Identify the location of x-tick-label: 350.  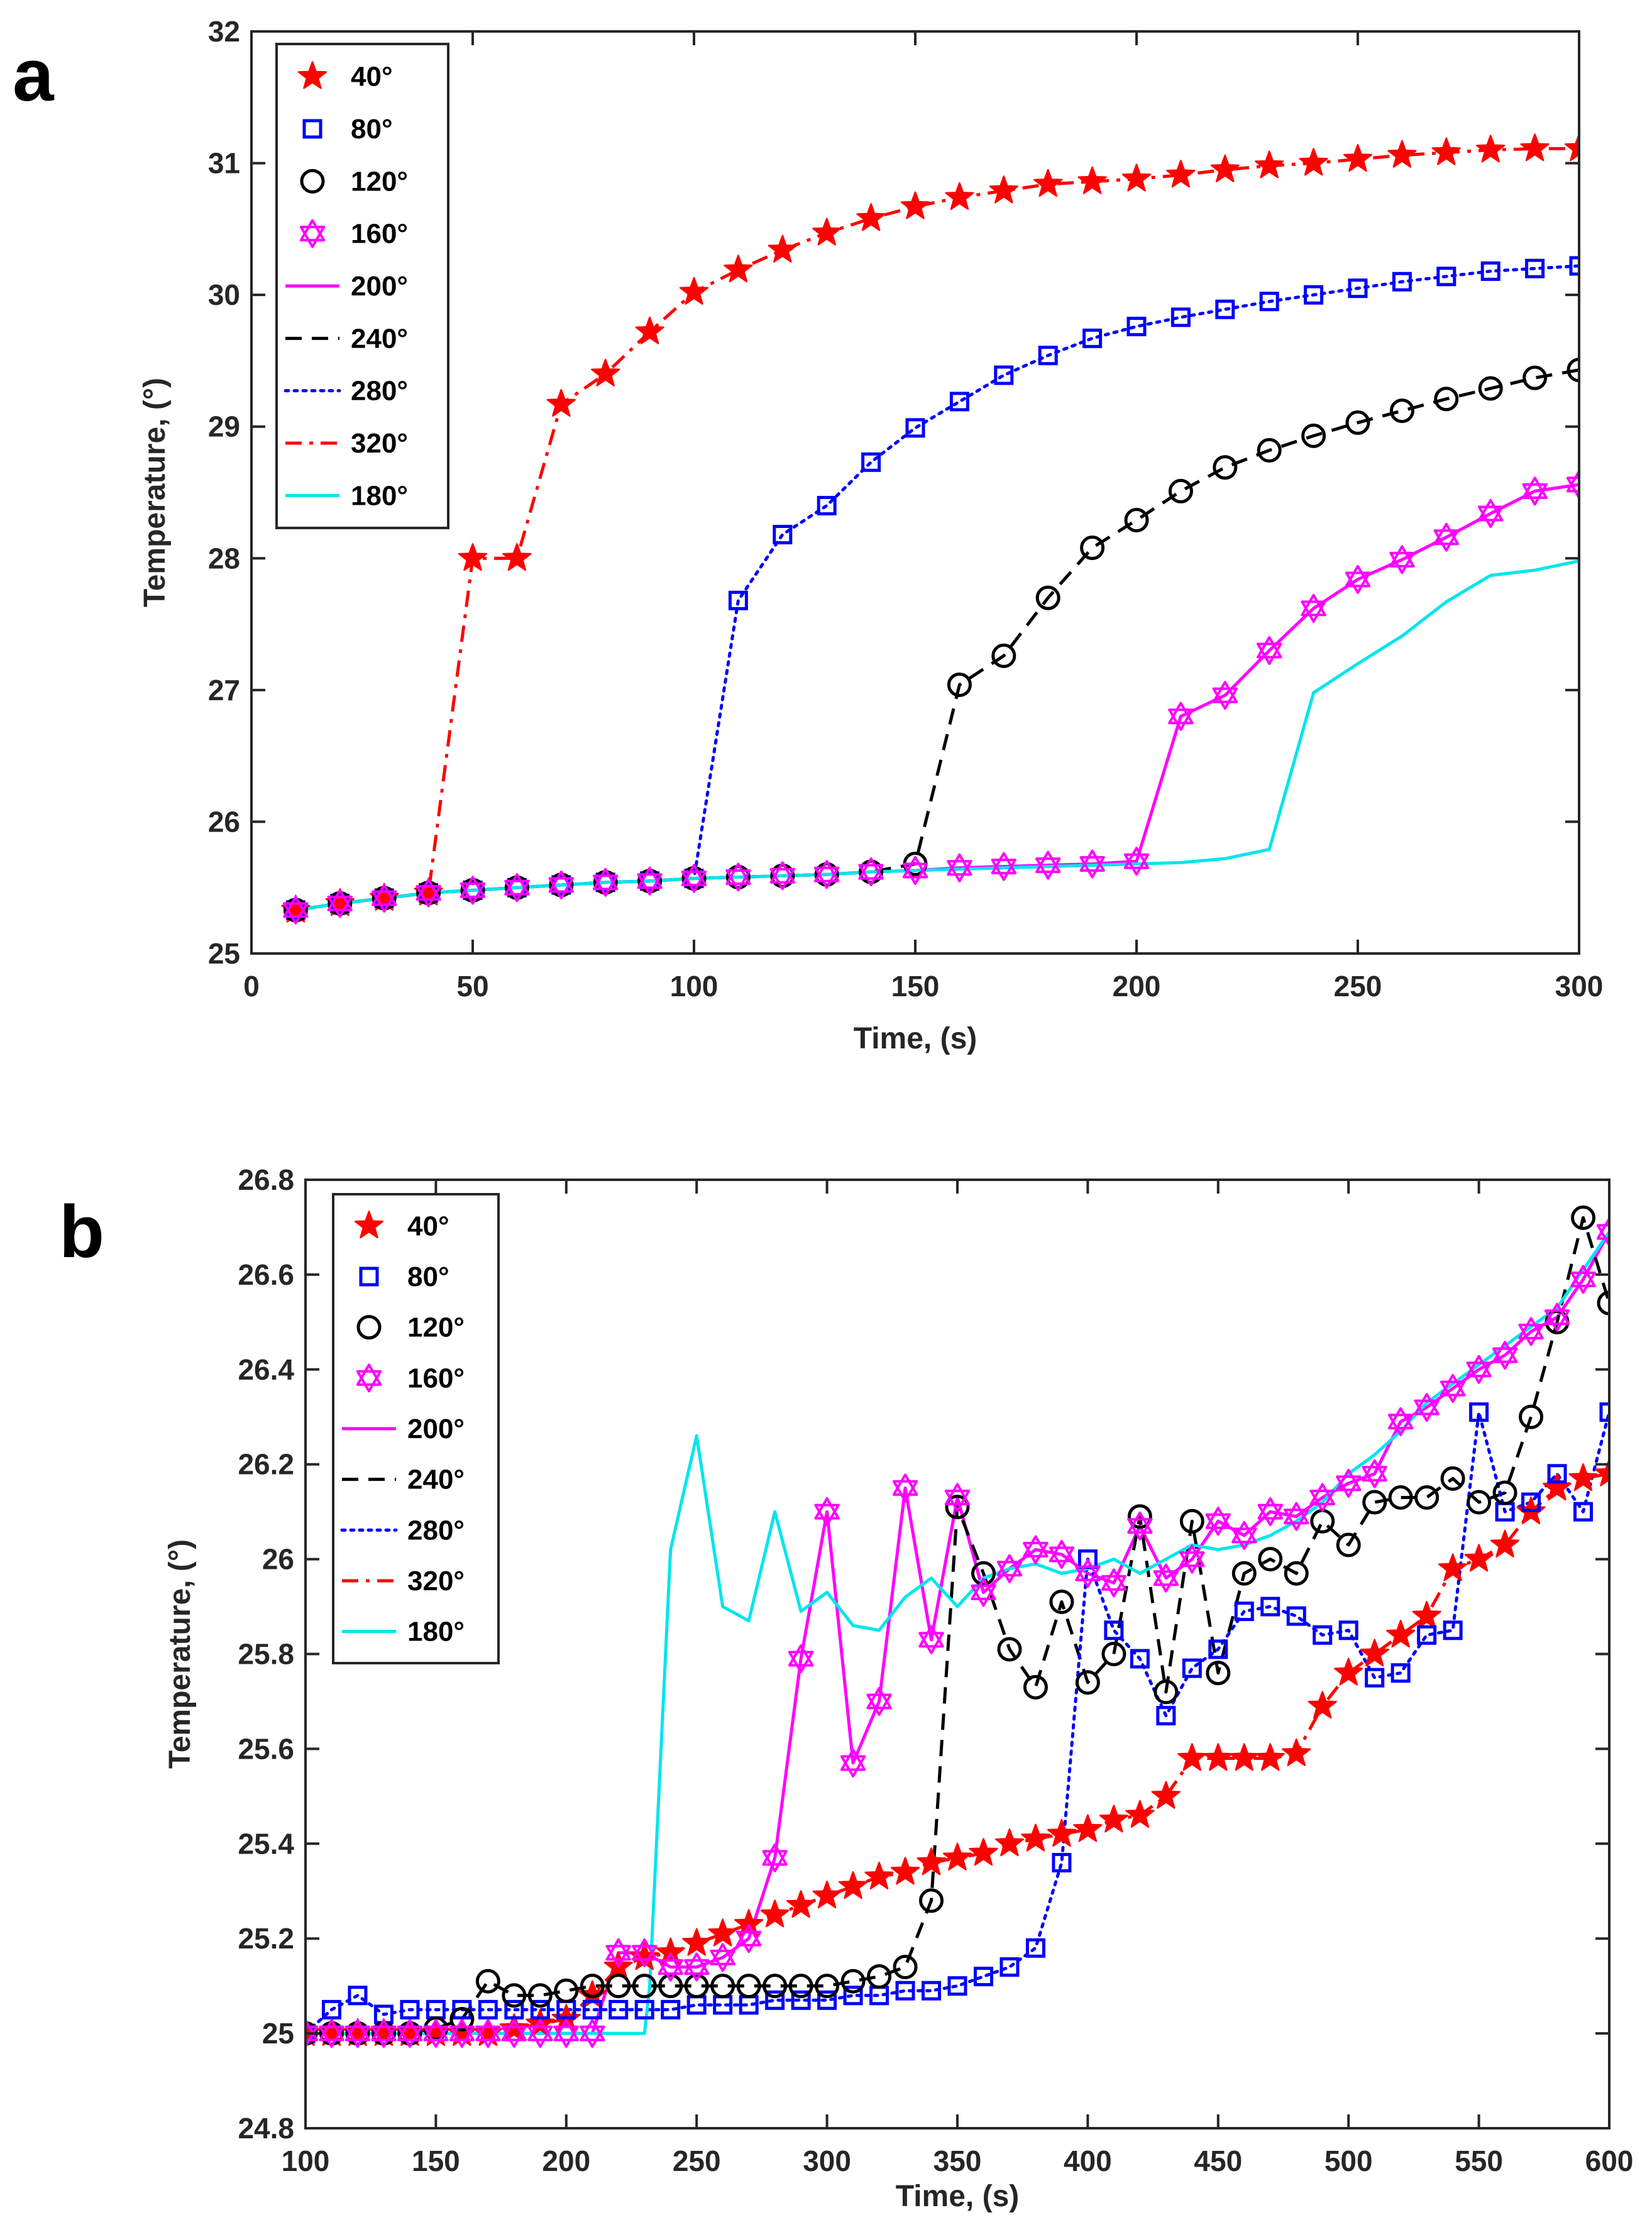
(957, 2161).